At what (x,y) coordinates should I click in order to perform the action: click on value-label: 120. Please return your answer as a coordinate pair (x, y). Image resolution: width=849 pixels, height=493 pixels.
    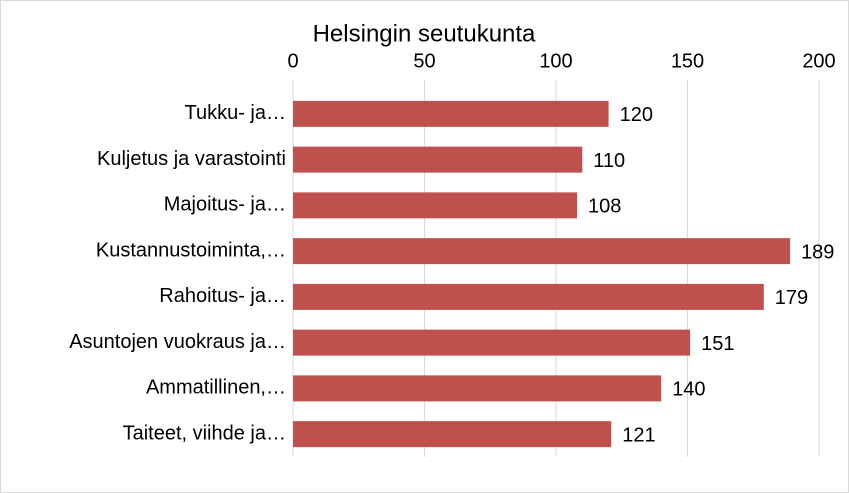
    Looking at the image, I should click on (636, 115).